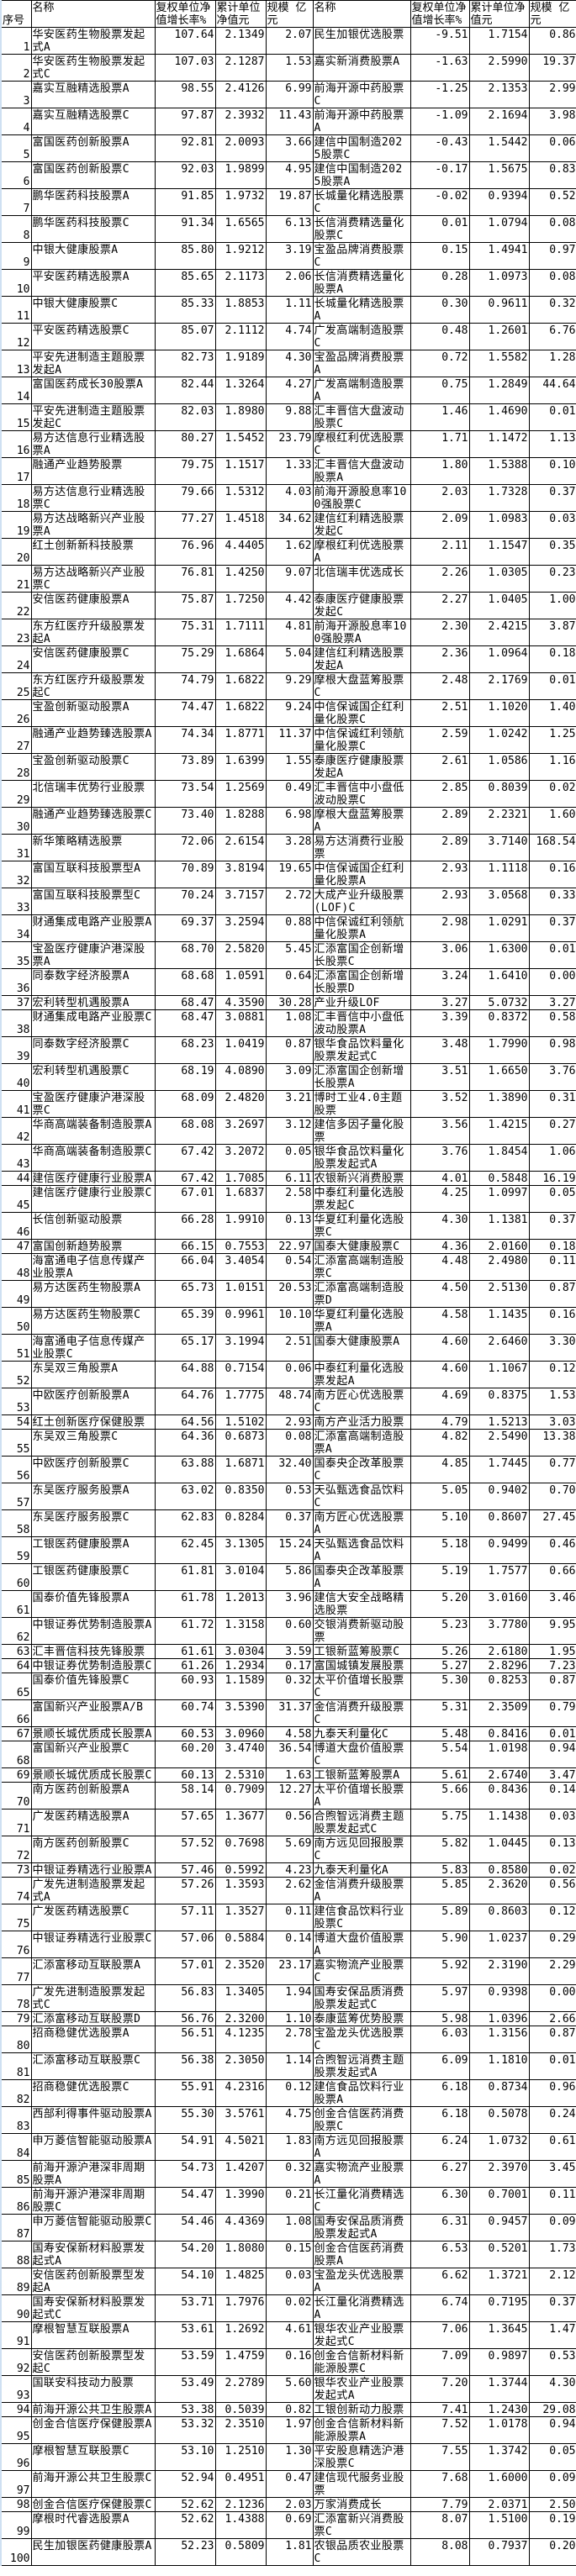 This screenshot has width=576, height=2576. What do you see at coordinates (499, 1050) in the screenshot?
I see `cumulative-nav-right: 1.7990` at bounding box center [499, 1050].